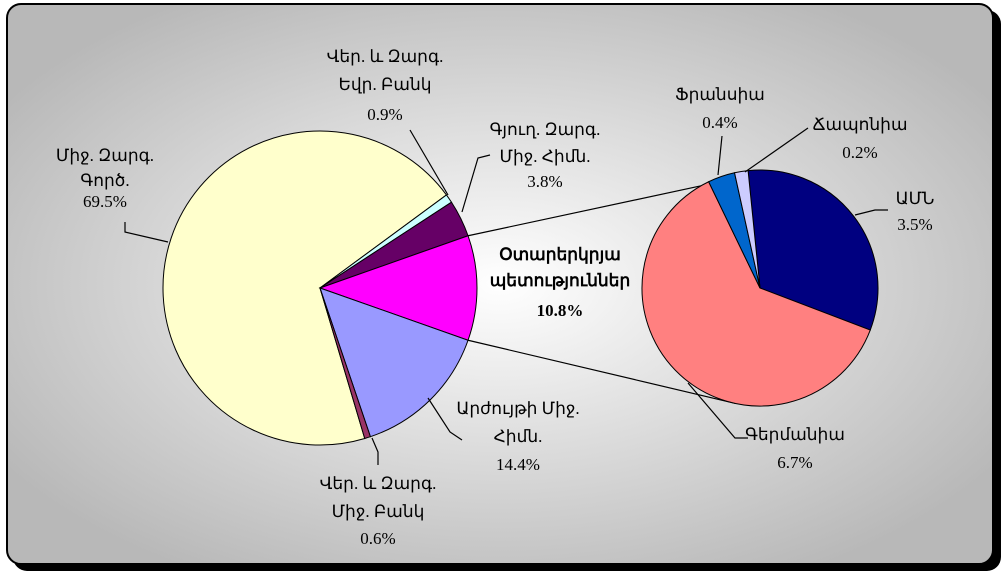 Image resolution: width=1005 pixels, height=575 pixels. What do you see at coordinates (517, 408) in the screenshot?
I see `category-label: Արժույթի Միջ.` at bounding box center [517, 408].